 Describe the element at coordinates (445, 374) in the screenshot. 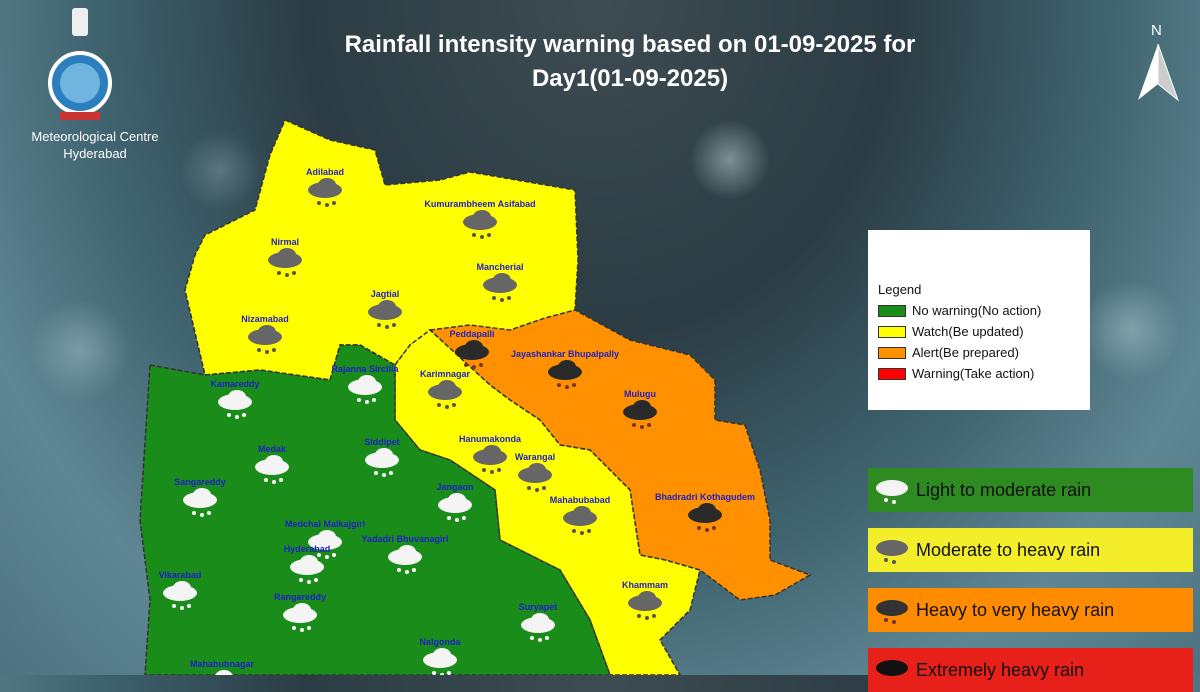

I see `district-label: Karimnagar` at that location.